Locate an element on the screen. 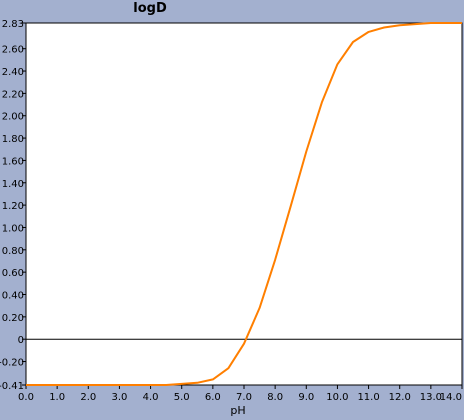  y-tick-label: 2.60 is located at coordinates (13, 50).